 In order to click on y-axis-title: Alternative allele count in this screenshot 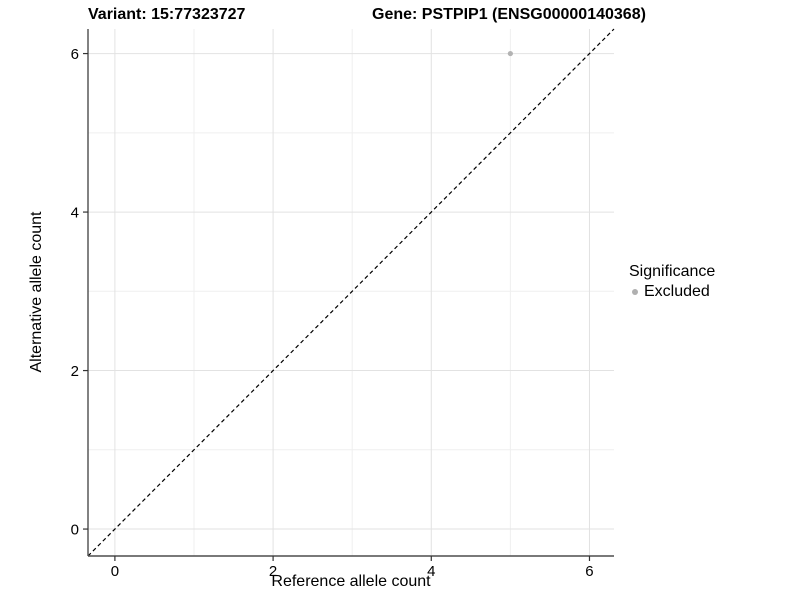, I will do `click(36, 292)`.